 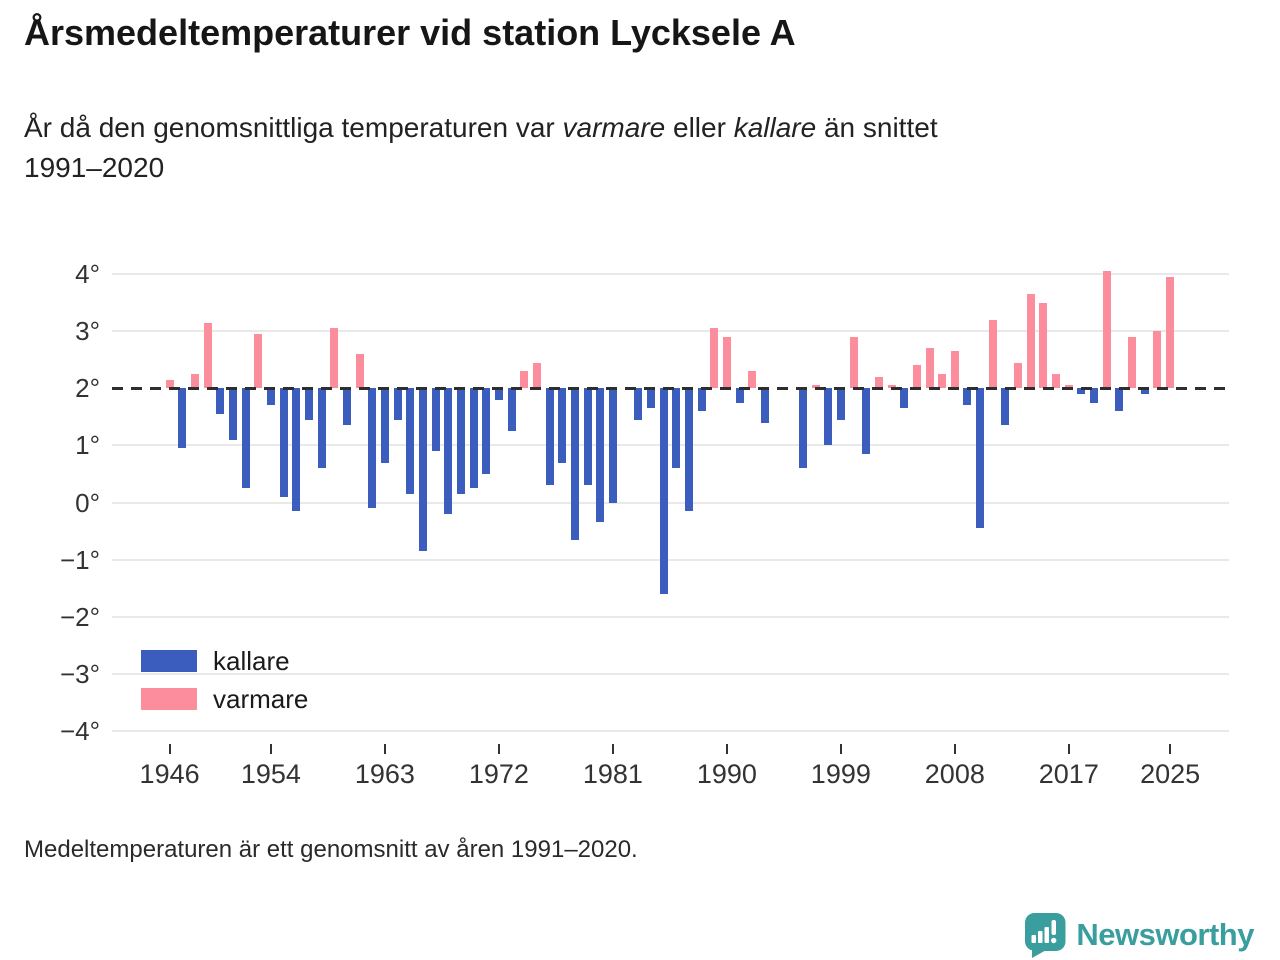 I want to click on gridline-−3°, so click(x=670, y=673).